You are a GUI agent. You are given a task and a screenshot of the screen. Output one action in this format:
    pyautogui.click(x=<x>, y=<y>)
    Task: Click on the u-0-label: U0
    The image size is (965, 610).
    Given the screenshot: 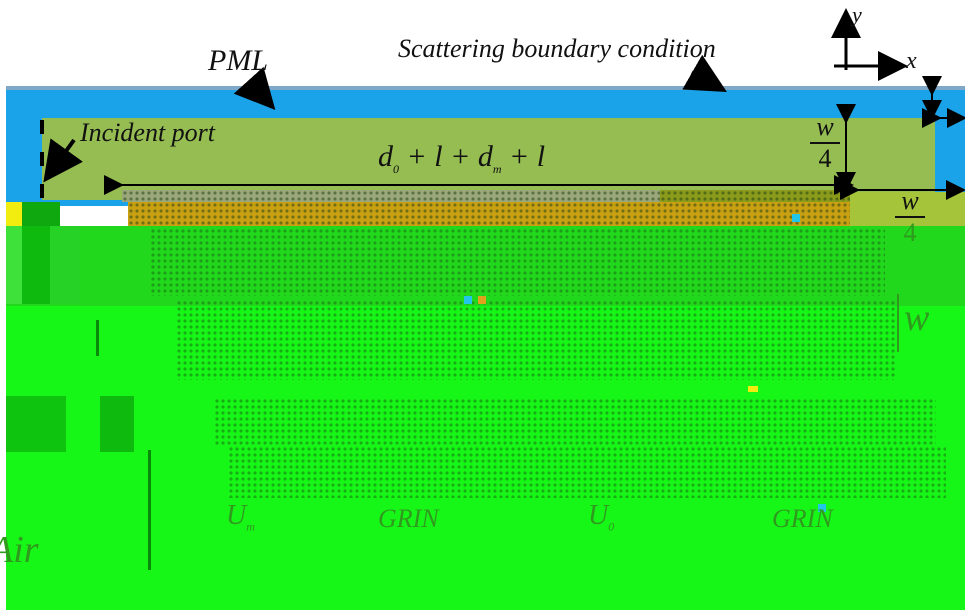 What is the action you would take?
    pyautogui.click(x=601, y=517)
    